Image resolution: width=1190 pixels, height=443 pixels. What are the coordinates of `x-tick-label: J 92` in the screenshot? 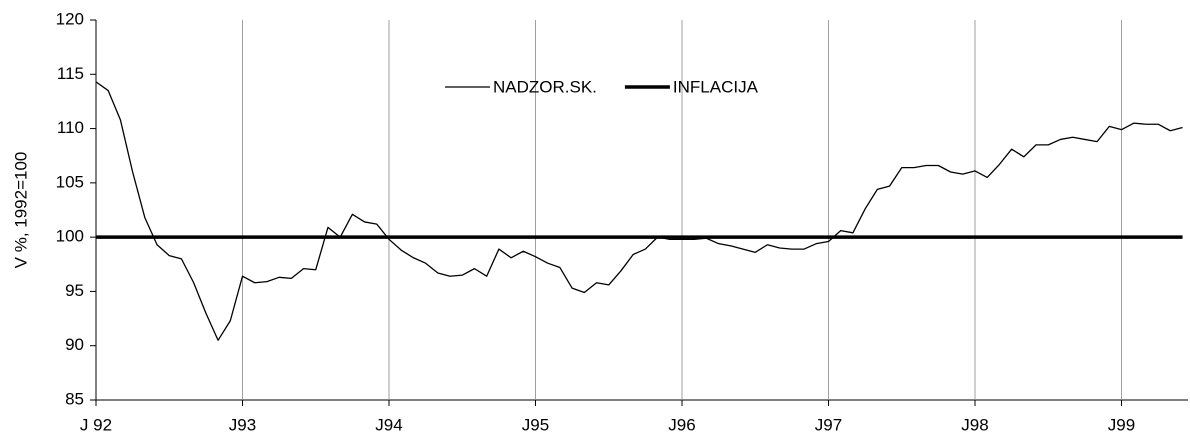 It's located at (96, 424).